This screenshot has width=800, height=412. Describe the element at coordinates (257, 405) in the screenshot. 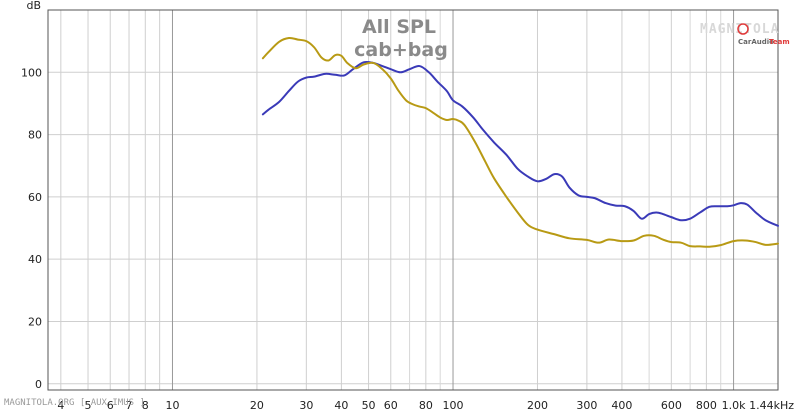

I see `x-tick-label: 20` at that location.